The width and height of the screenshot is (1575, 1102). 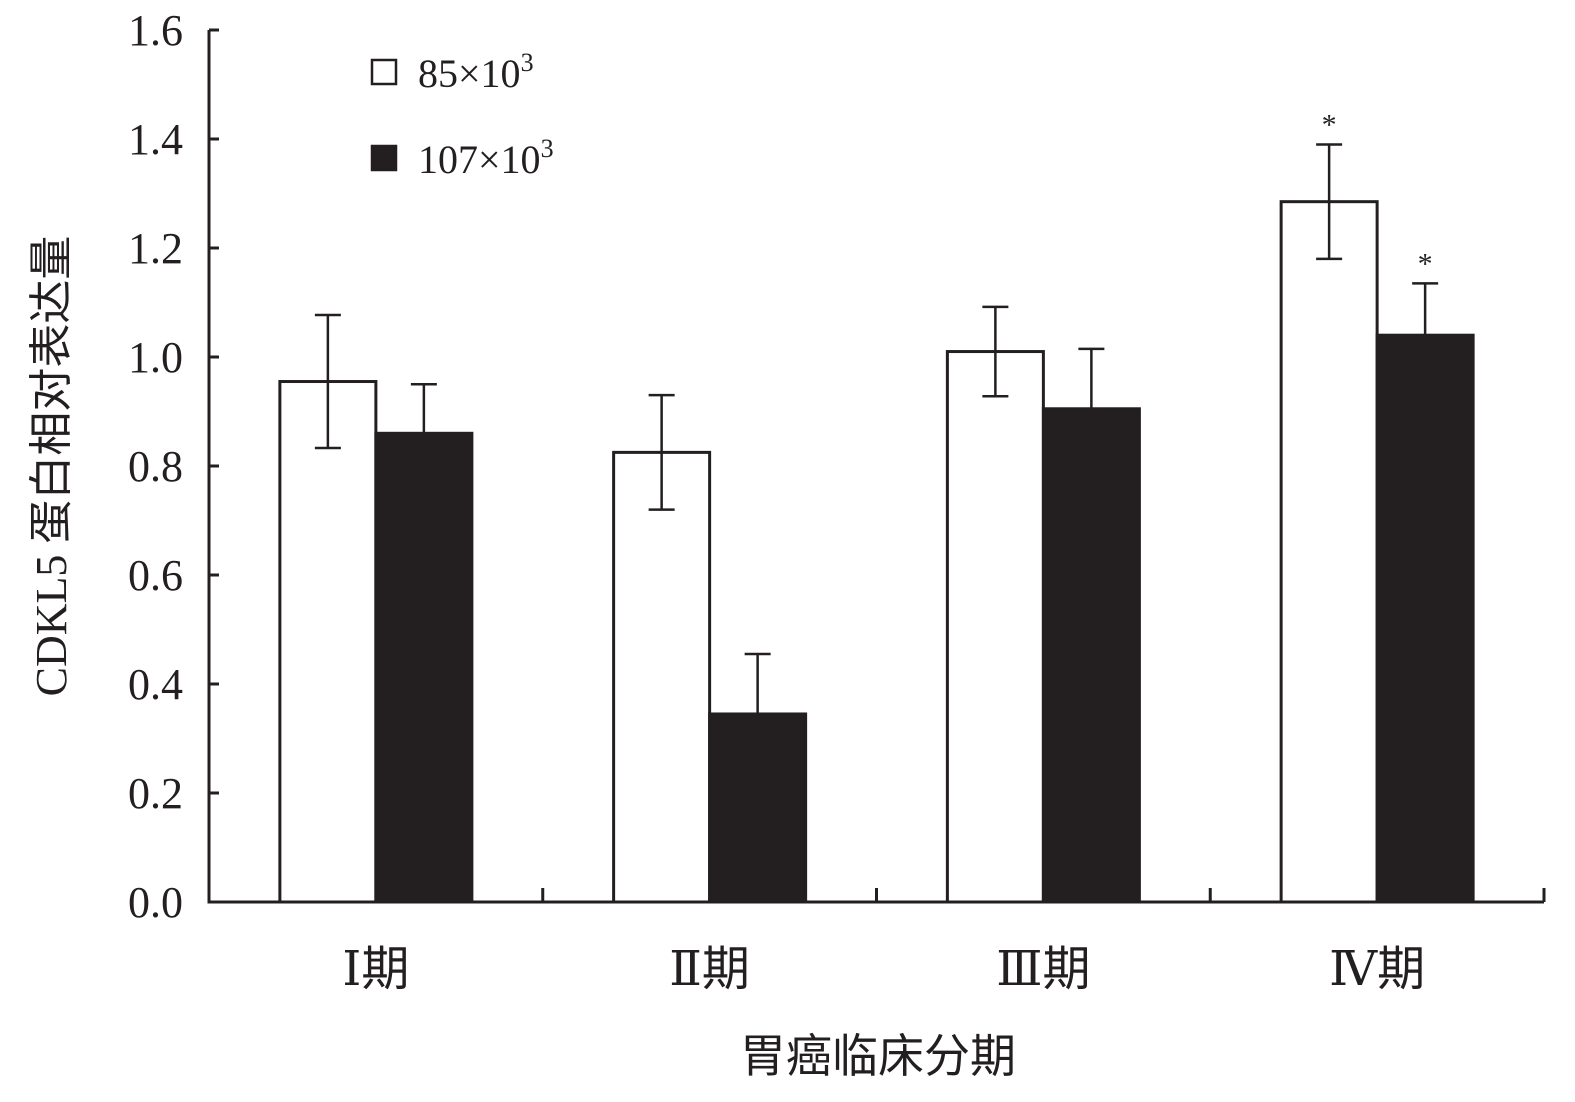 What do you see at coordinates (1377, 969) in the screenshot?
I see `x-tick-label-3: Ⅳ期` at bounding box center [1377, 969].